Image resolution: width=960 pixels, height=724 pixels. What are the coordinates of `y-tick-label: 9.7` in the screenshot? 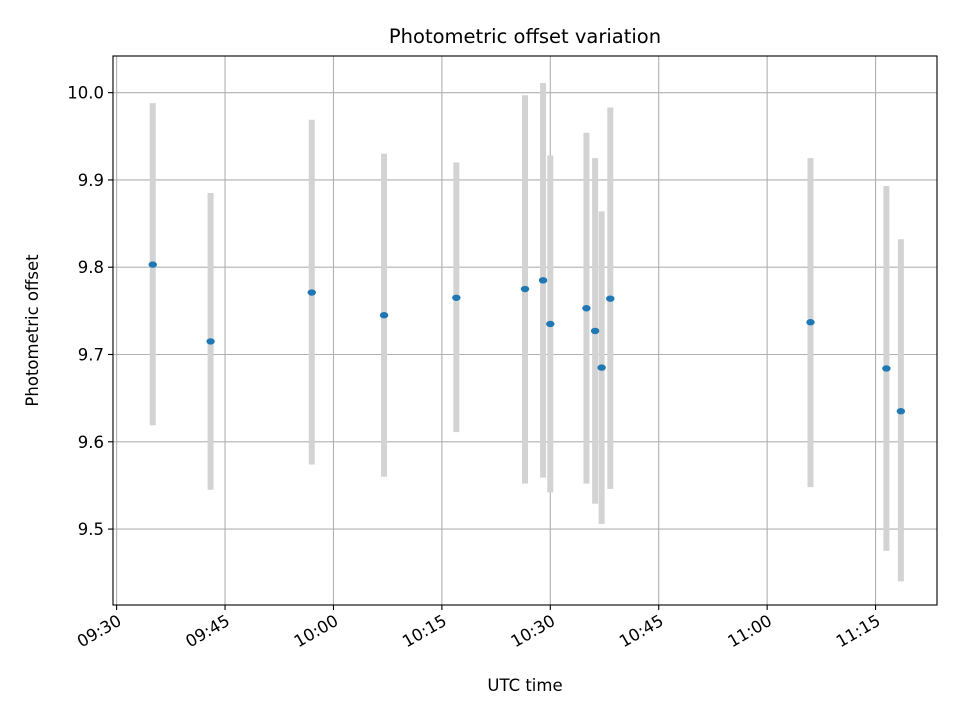 It's located at (91, 355).